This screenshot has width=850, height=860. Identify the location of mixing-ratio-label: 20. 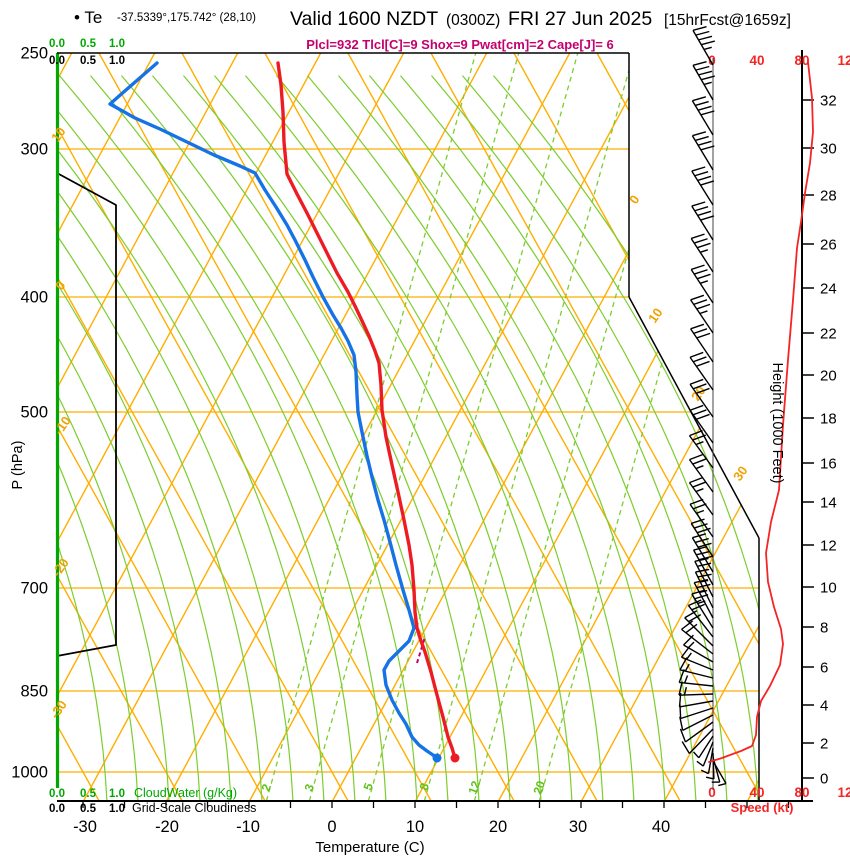
(539, 788).